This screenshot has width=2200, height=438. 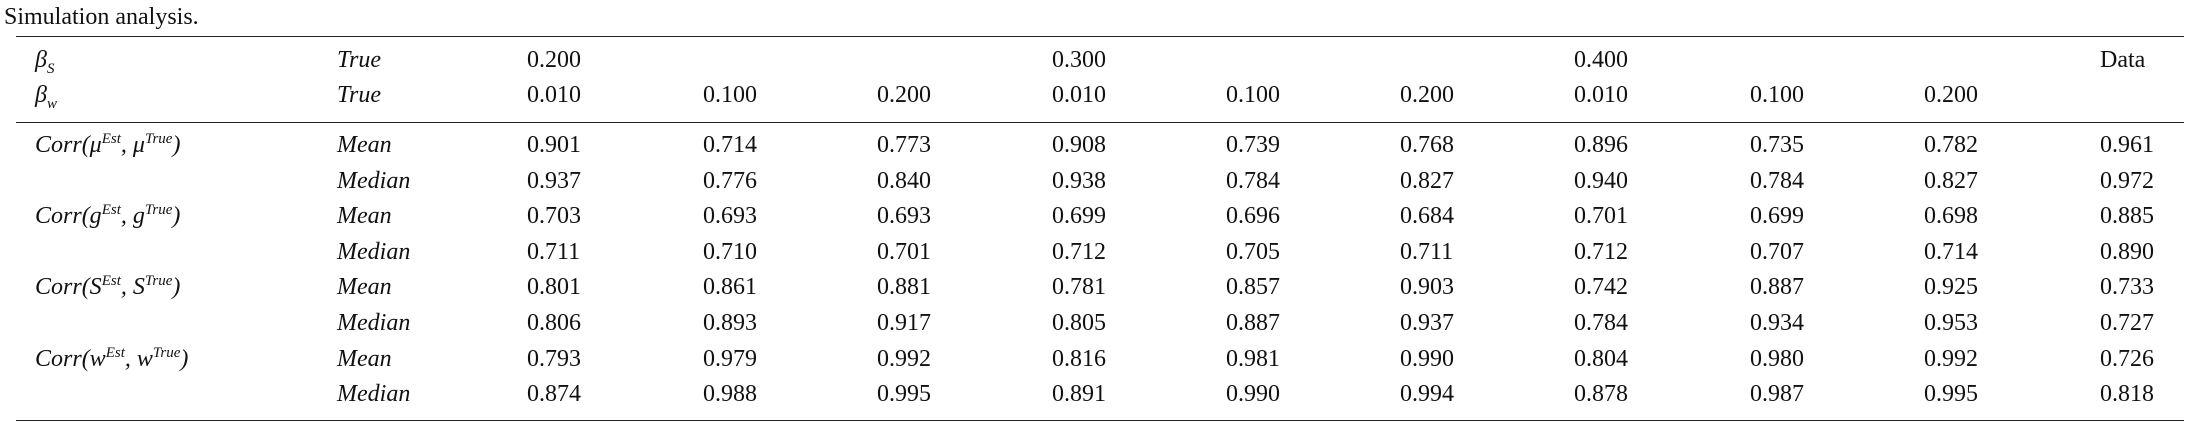 What do you see at coordinates (904, 145) in the screenshot?
I see `cell: 0.773` at bounding box center [904, 145].